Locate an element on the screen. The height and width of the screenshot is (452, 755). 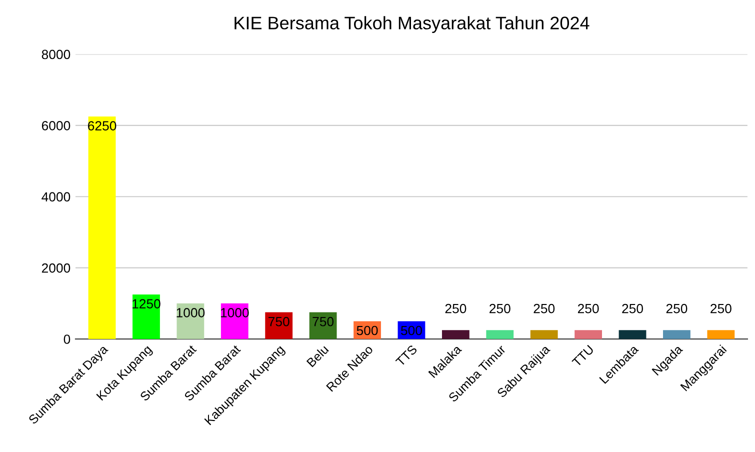
y-tick-label: 4000 is located at coordinates (56, 197).